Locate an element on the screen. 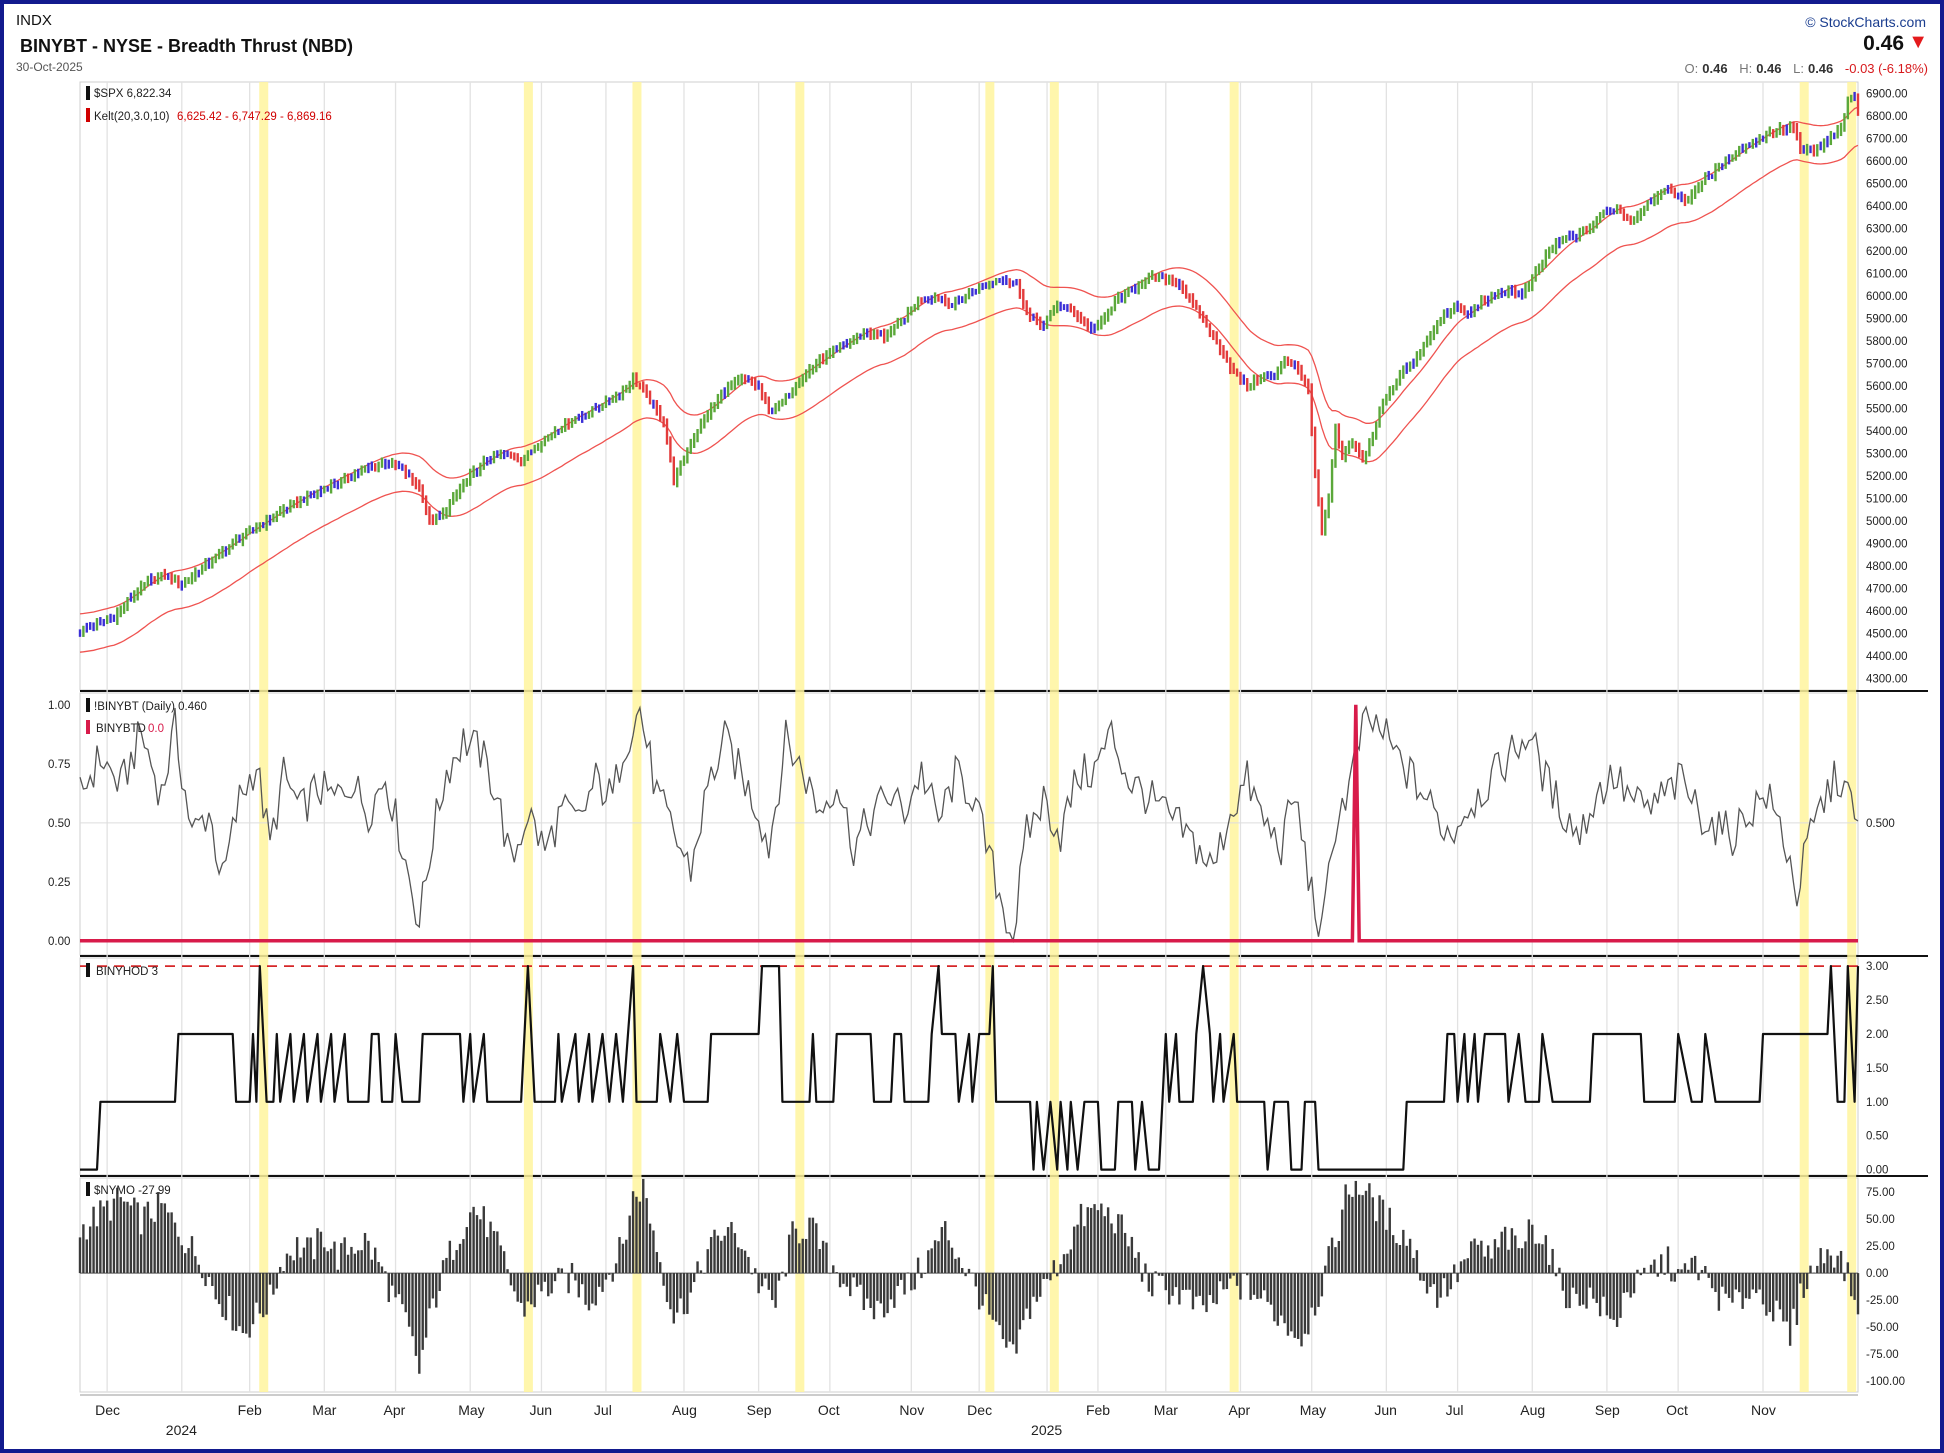 The width and height of the screenshot is (1944, 1453). x-axis-month-label: Nov is located at coordinates (911, 1410).